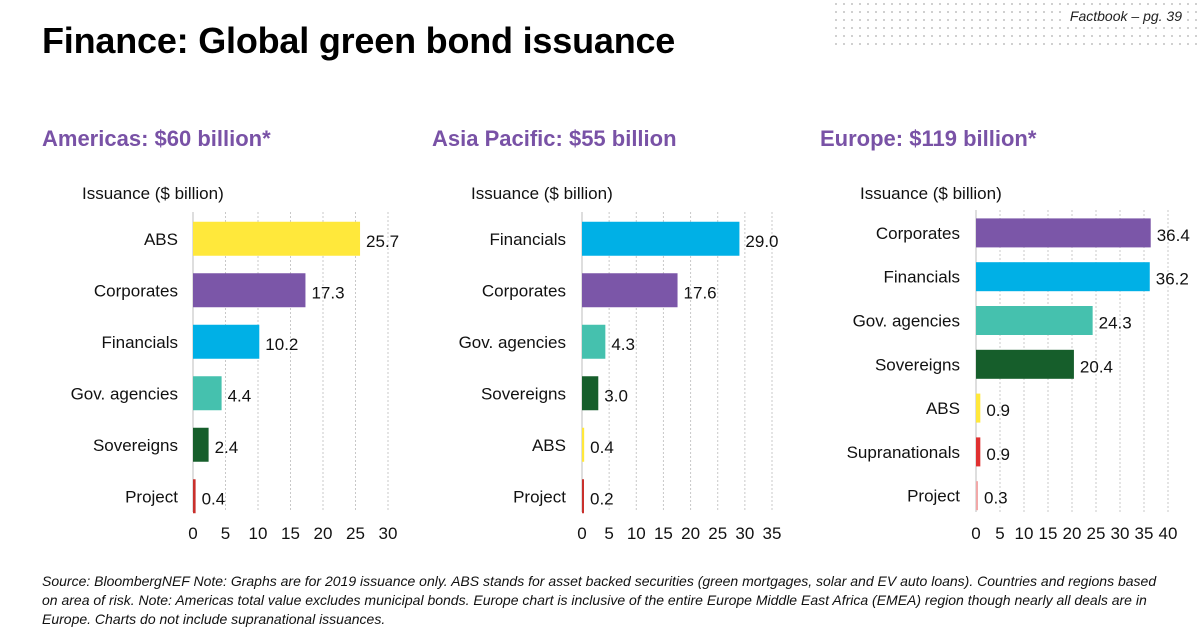 The width and height of the screenshot is (1200, 634). I want to click on data-label: 36.2, so click(1172, 279).